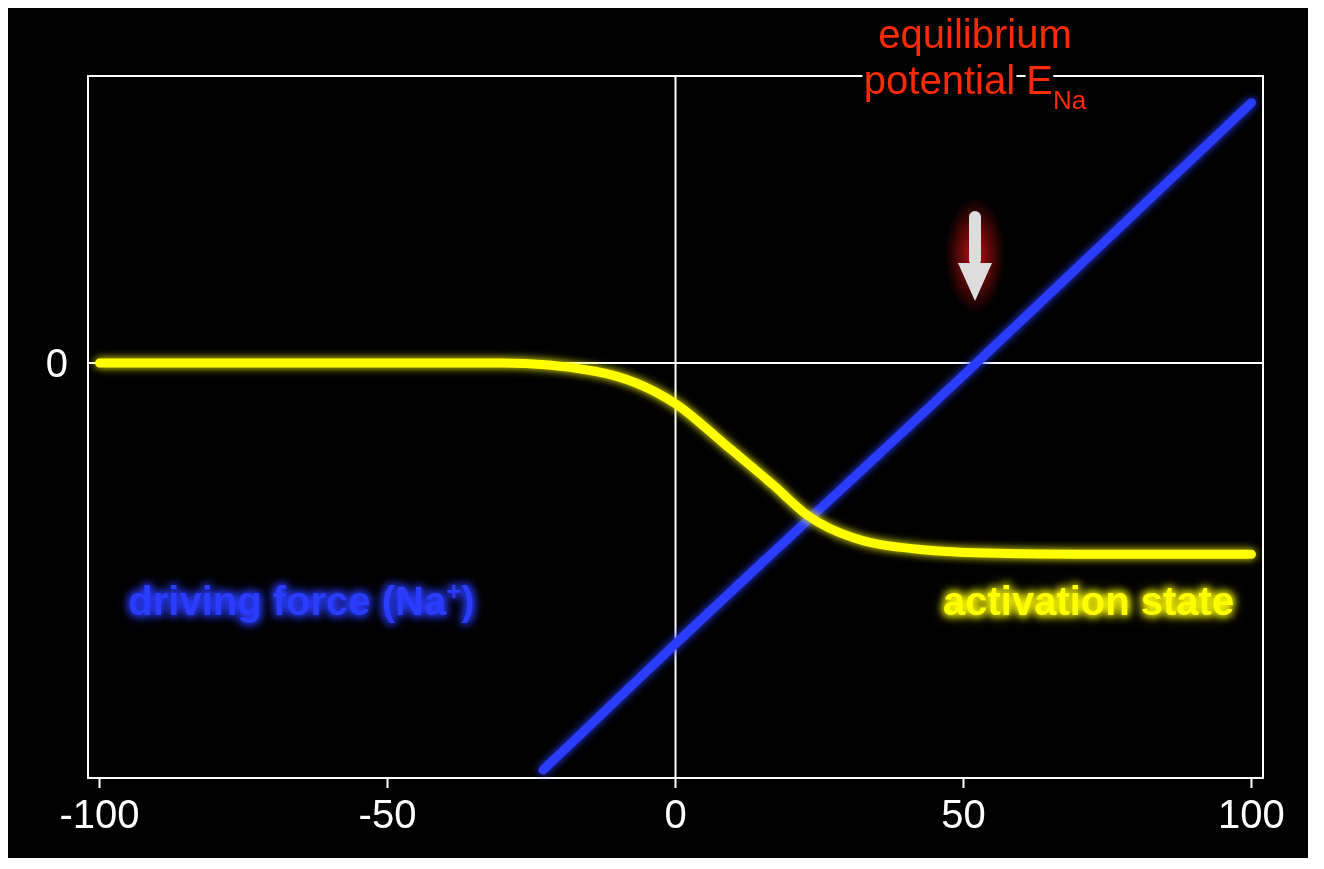 This screenshot has height=869, width=1324. I want to click on x-tick-label: -100, so click(99, 814).